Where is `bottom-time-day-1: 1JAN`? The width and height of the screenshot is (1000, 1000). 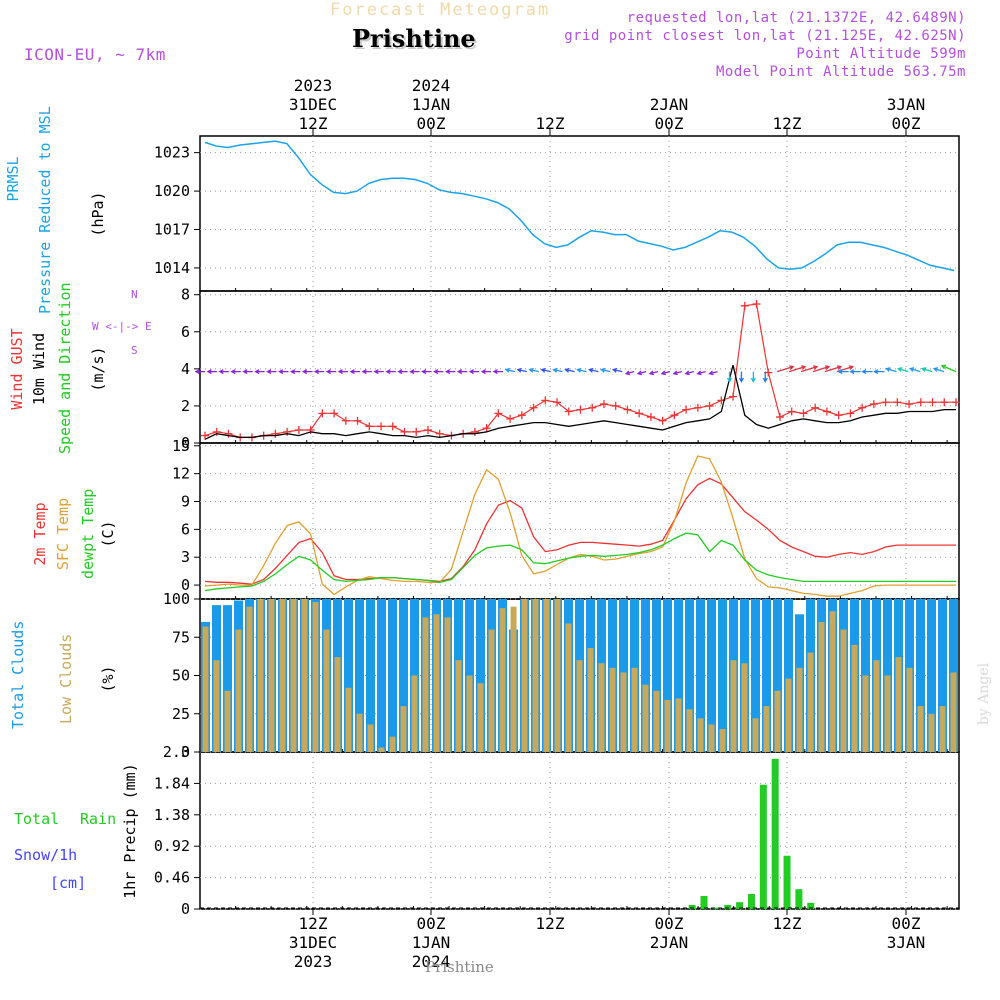
bottom-time-day-1: 1JAN is located at coordinates (431, 942).